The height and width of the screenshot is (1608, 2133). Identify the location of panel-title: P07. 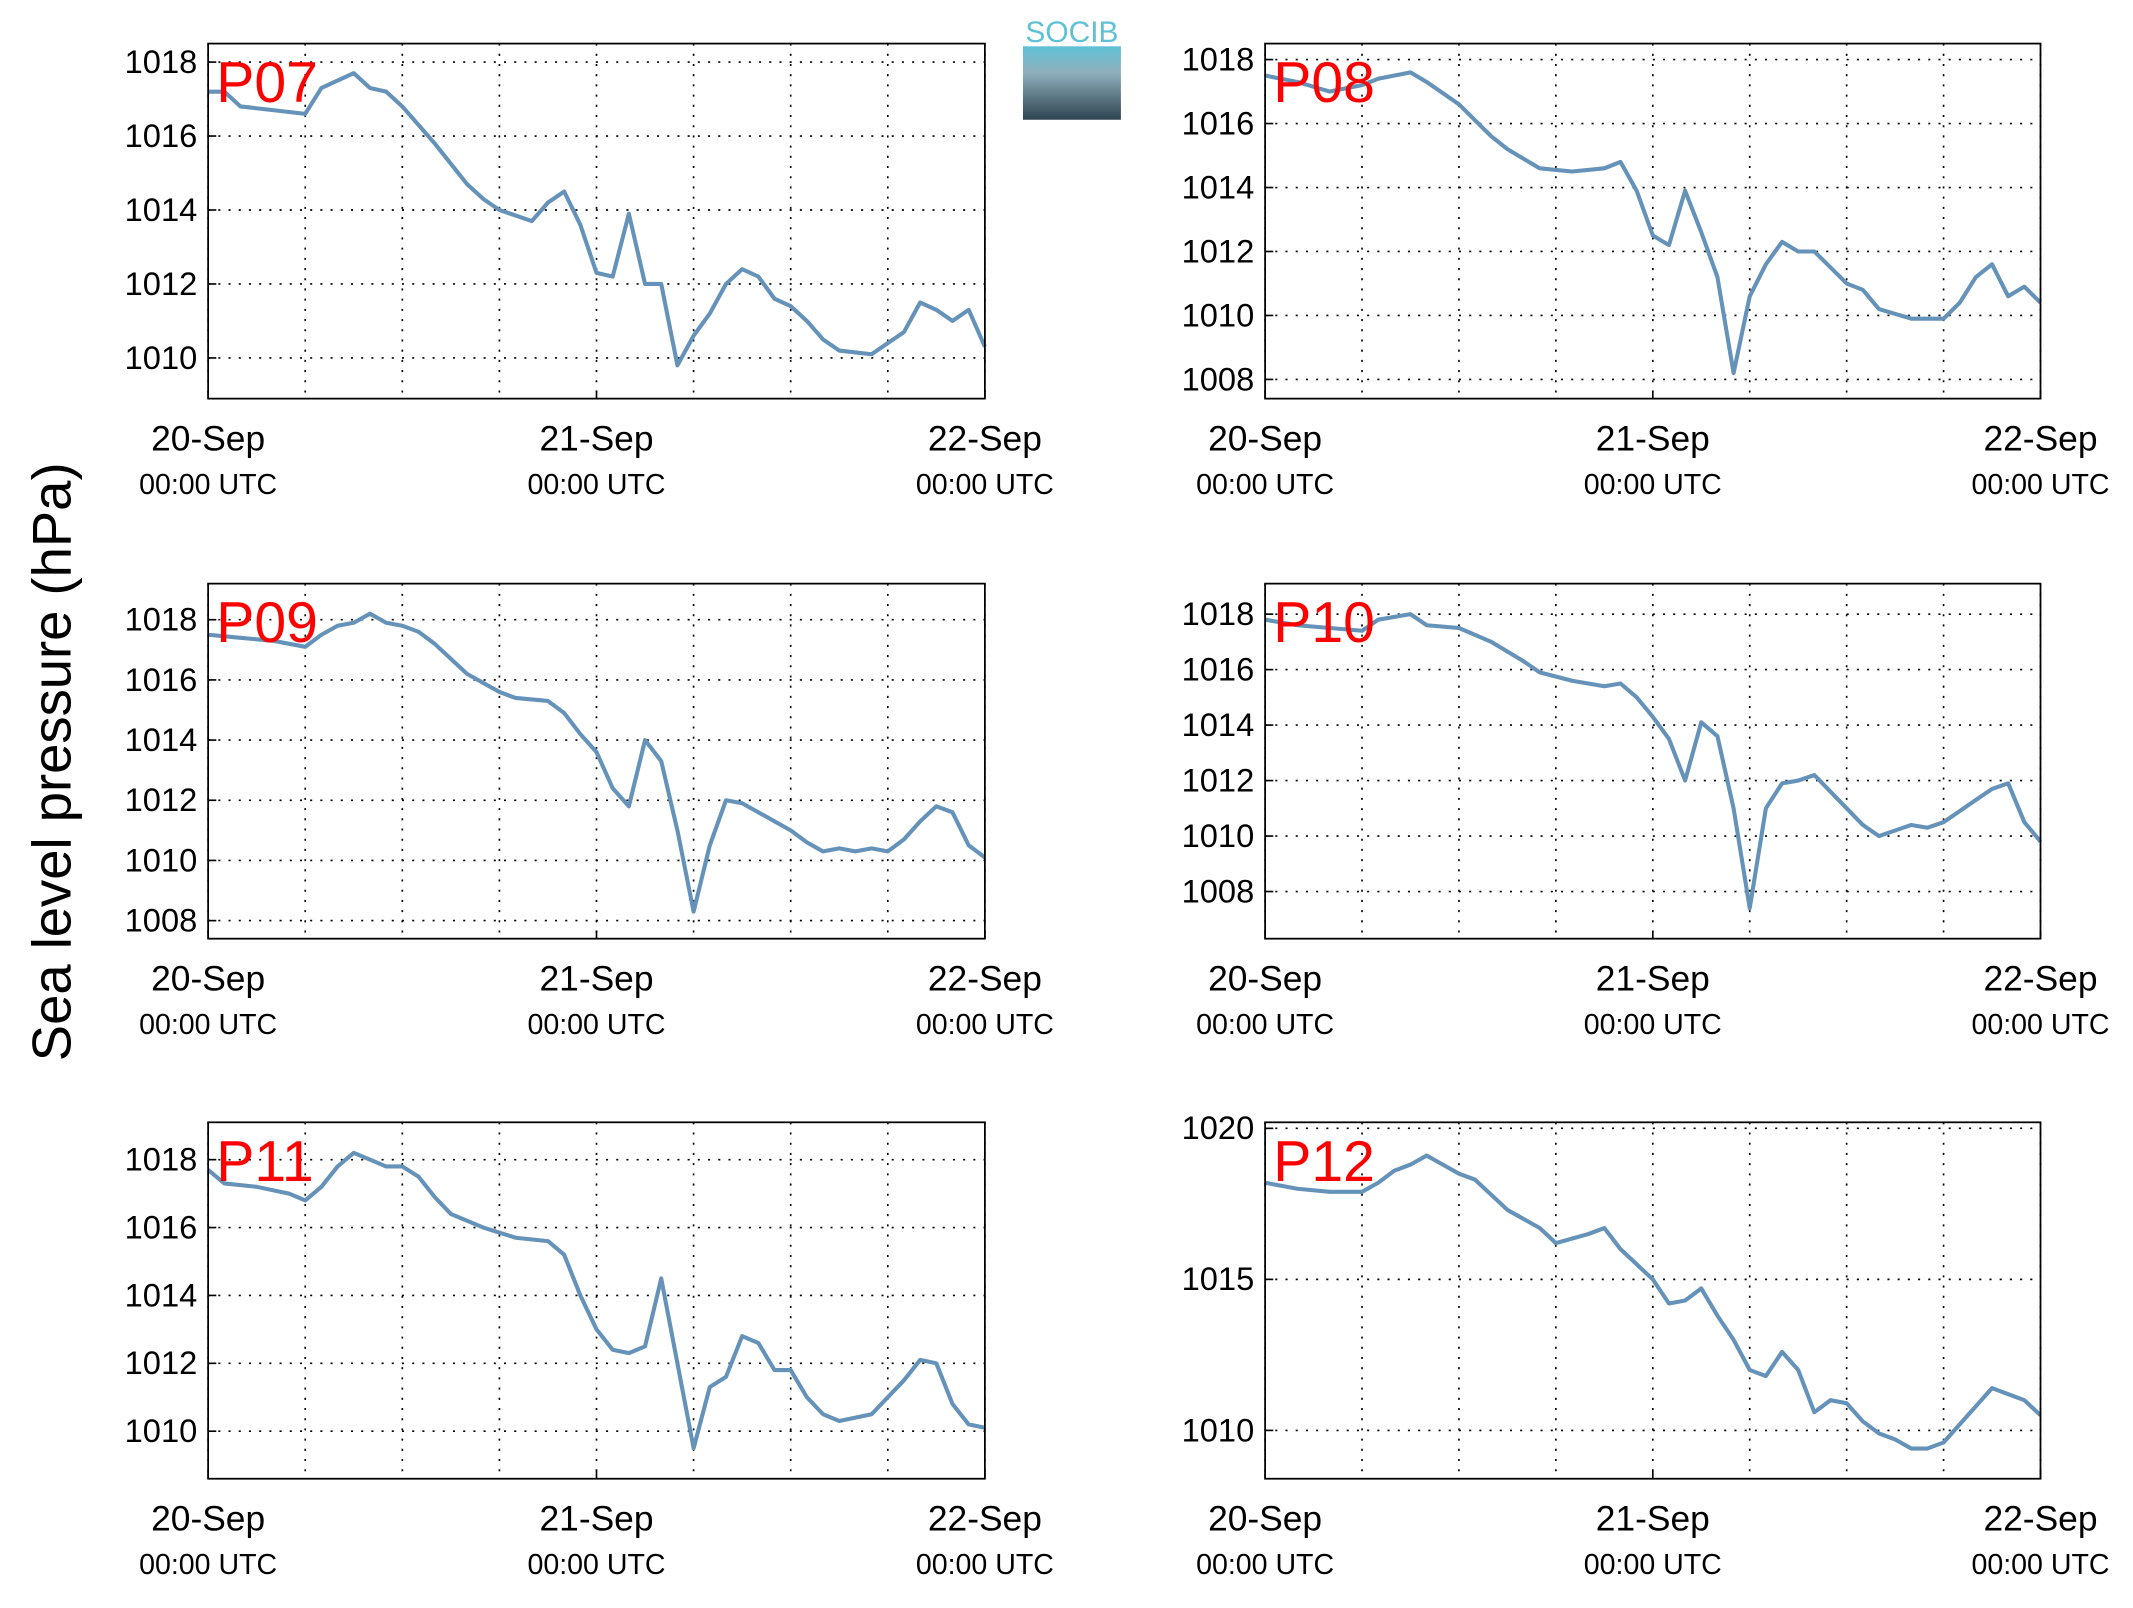
(267, 83).